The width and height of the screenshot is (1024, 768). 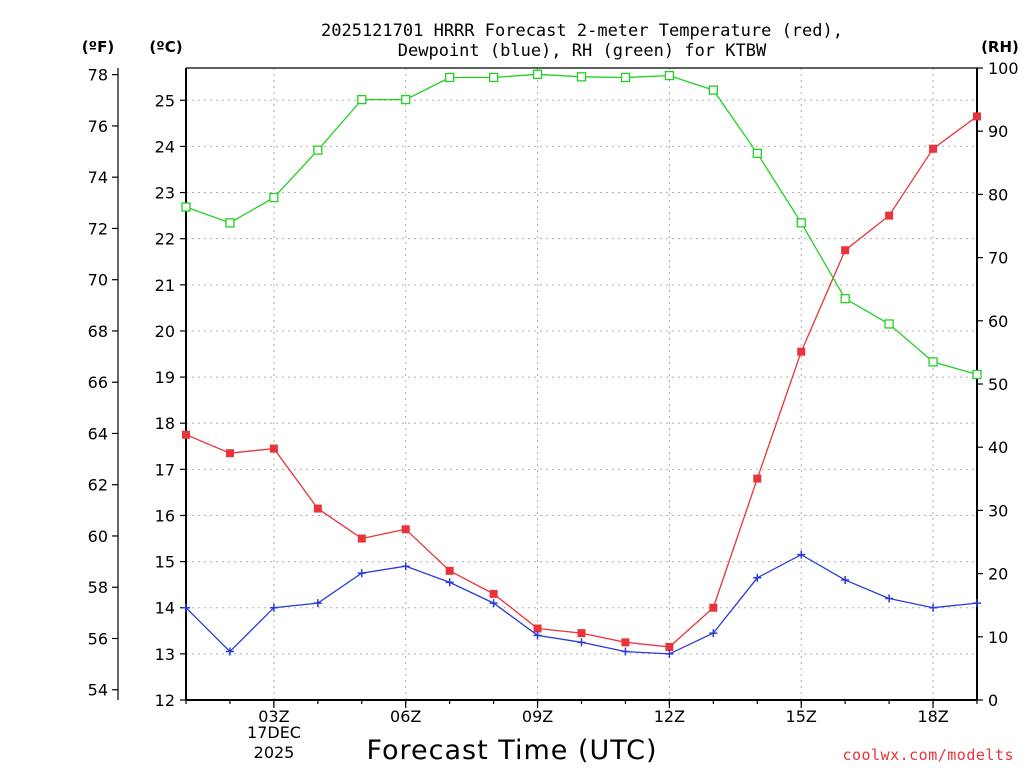 What do you see at coordinates (998, 321) in the screenshot?
I see `rh-tick-label: 60` at bounding box center [998, 321].